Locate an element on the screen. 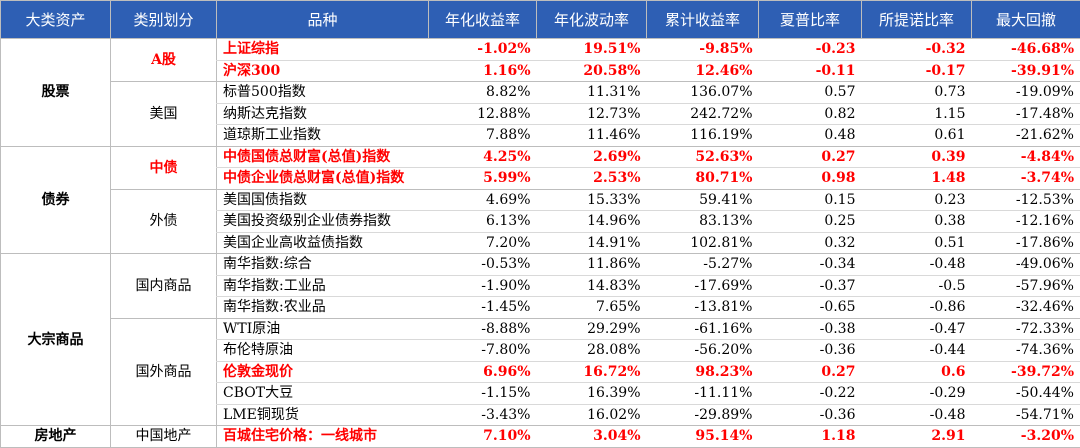 Image resolution: width=1080 pixels, height=448 pixels. max-drawdown: -12.16% is located at coordinates (1026, 222).